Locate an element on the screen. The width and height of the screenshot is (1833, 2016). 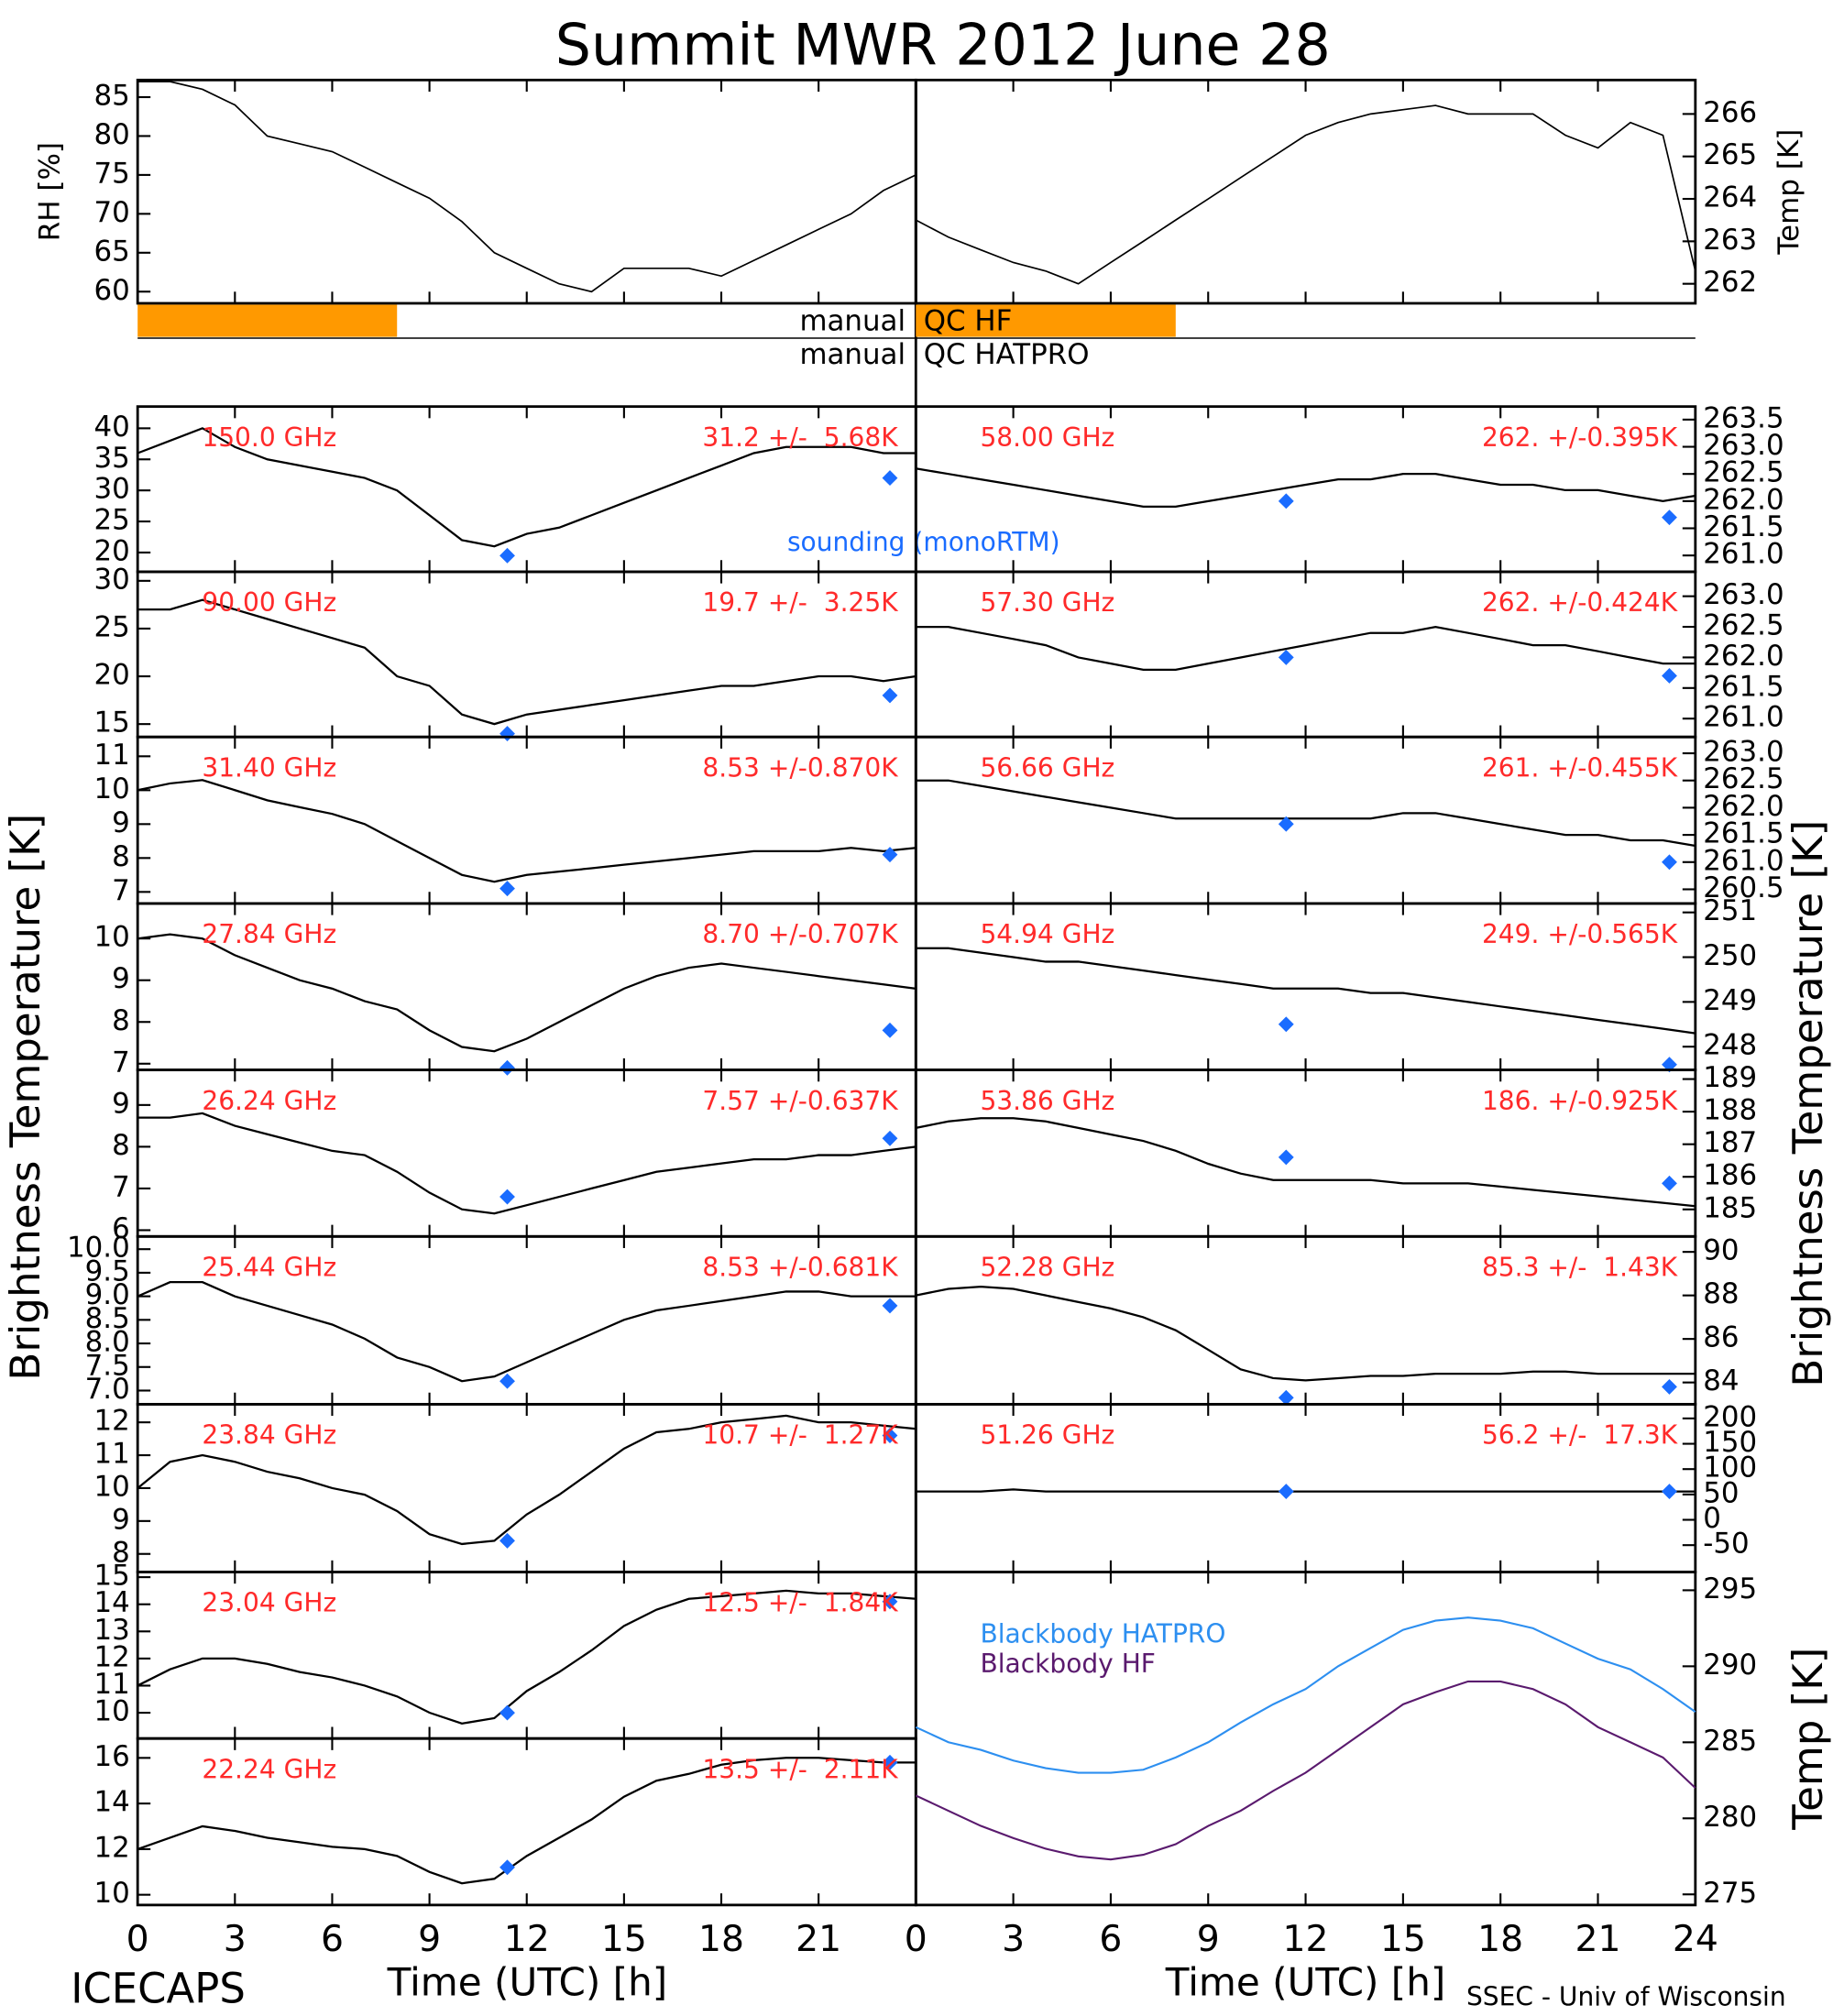
stats-label: 10.7 +/- 1.27K is located at coordinates (800, 1435).